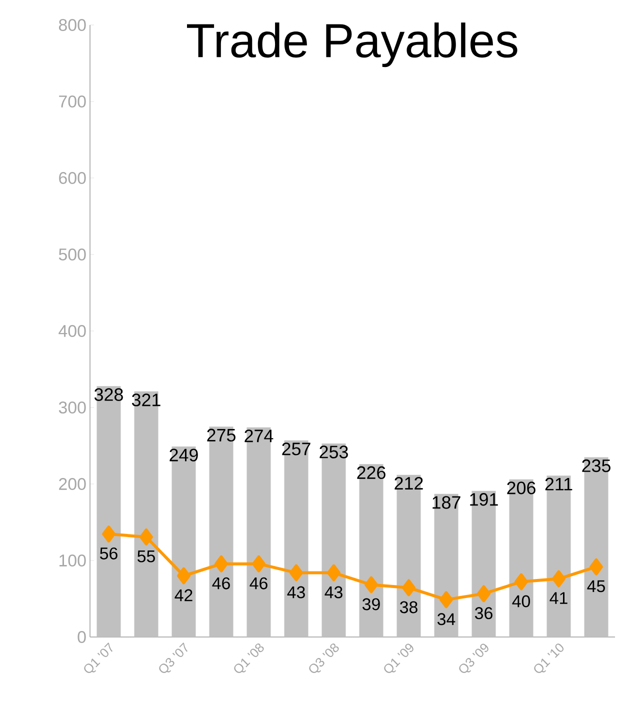 Image resolution: width=634 pixels, height=715 pixels. Describe the element at coordinates (296, 449) in the screenshot. I see `data-label: 257` at that location.